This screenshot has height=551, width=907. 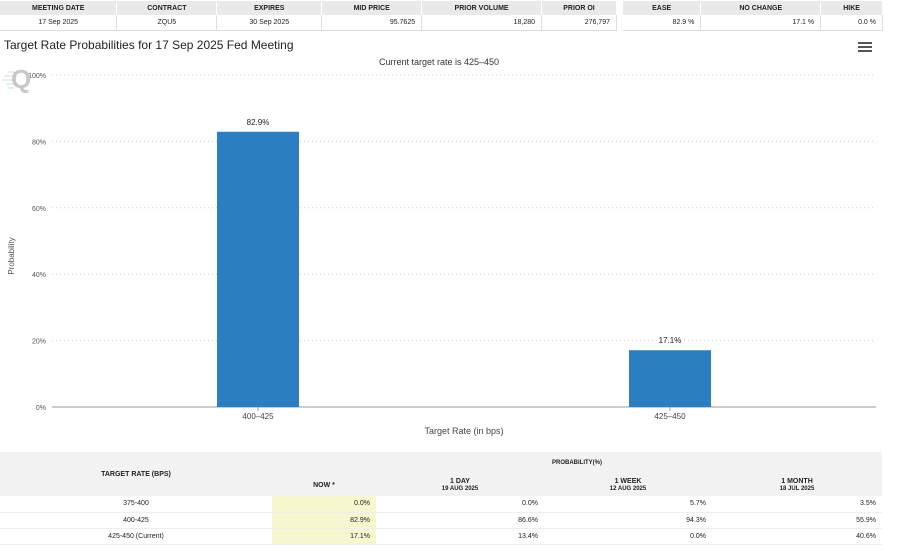 What do you see at coordinates (482, 8) in the screenshot?
I see `header-prior-volume: PRIOR VOLUME` at bounding box center [482, 8].